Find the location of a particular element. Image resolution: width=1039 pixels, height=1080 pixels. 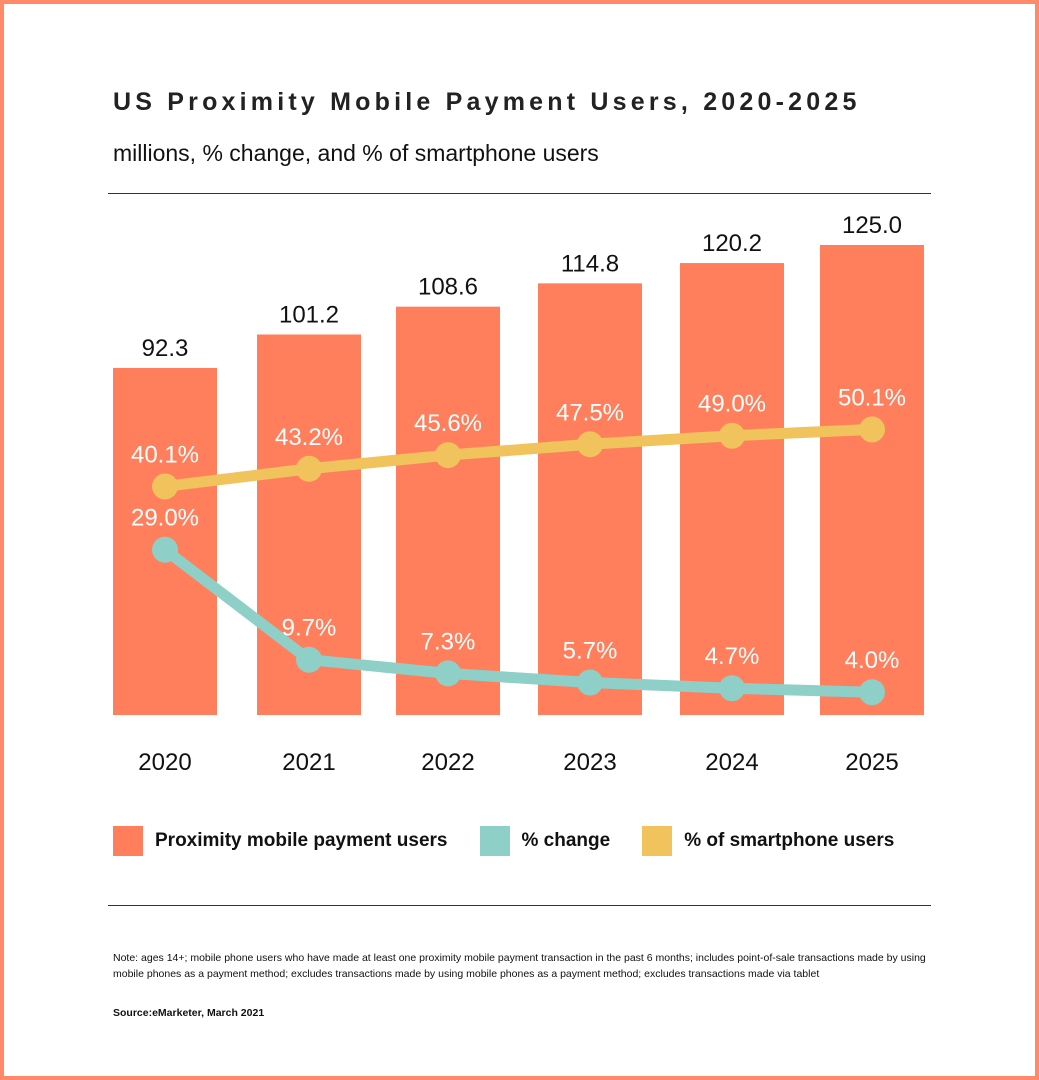

x-tick-label: 2024 is located at coordinates (731, 762).